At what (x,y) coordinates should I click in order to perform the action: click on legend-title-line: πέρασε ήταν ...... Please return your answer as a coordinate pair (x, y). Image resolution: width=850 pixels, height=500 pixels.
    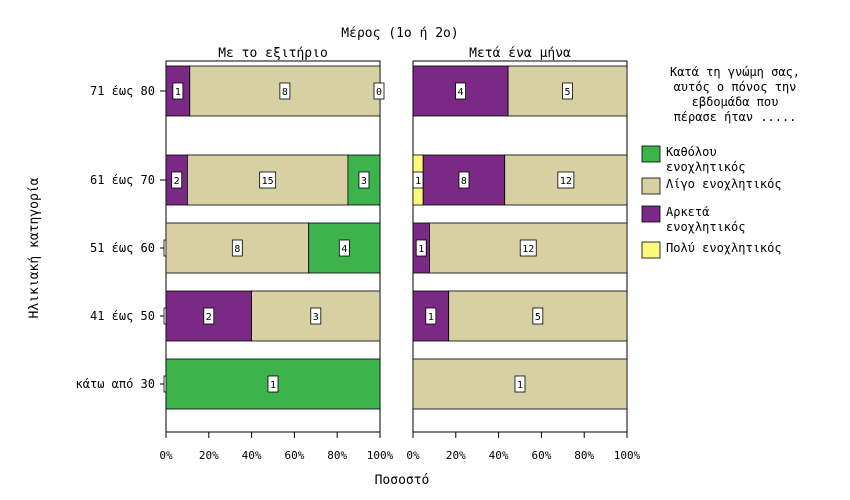
    Looking at the image, I should click on (735, 117).